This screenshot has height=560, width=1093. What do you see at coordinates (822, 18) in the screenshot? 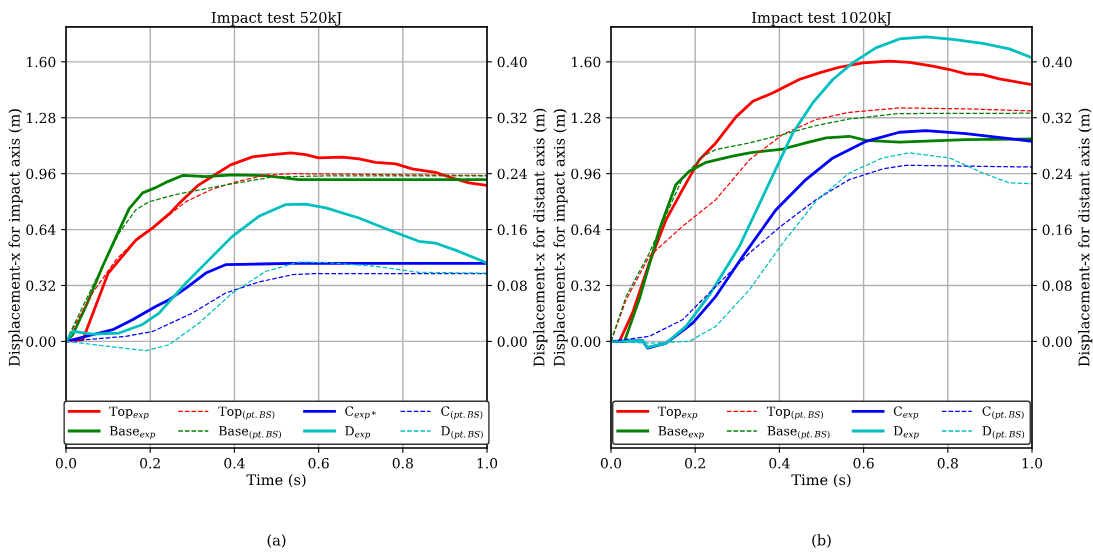
I see `chart-title: Impact test 1020kJ` at bounding box center [822, 18].